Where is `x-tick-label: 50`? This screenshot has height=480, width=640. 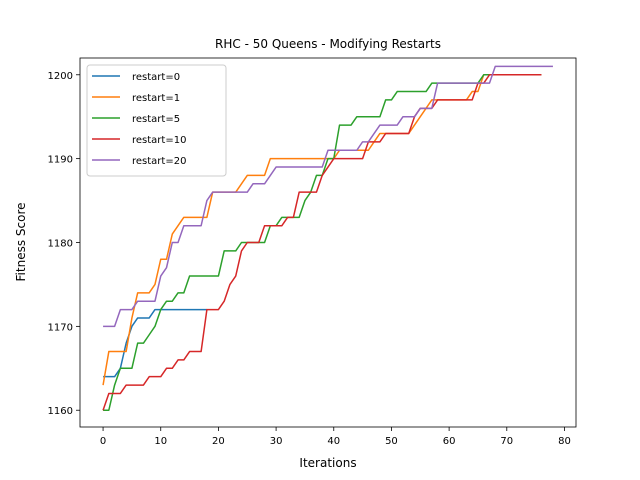
x-tick-label: 50 is located at coordinates (391, 441).